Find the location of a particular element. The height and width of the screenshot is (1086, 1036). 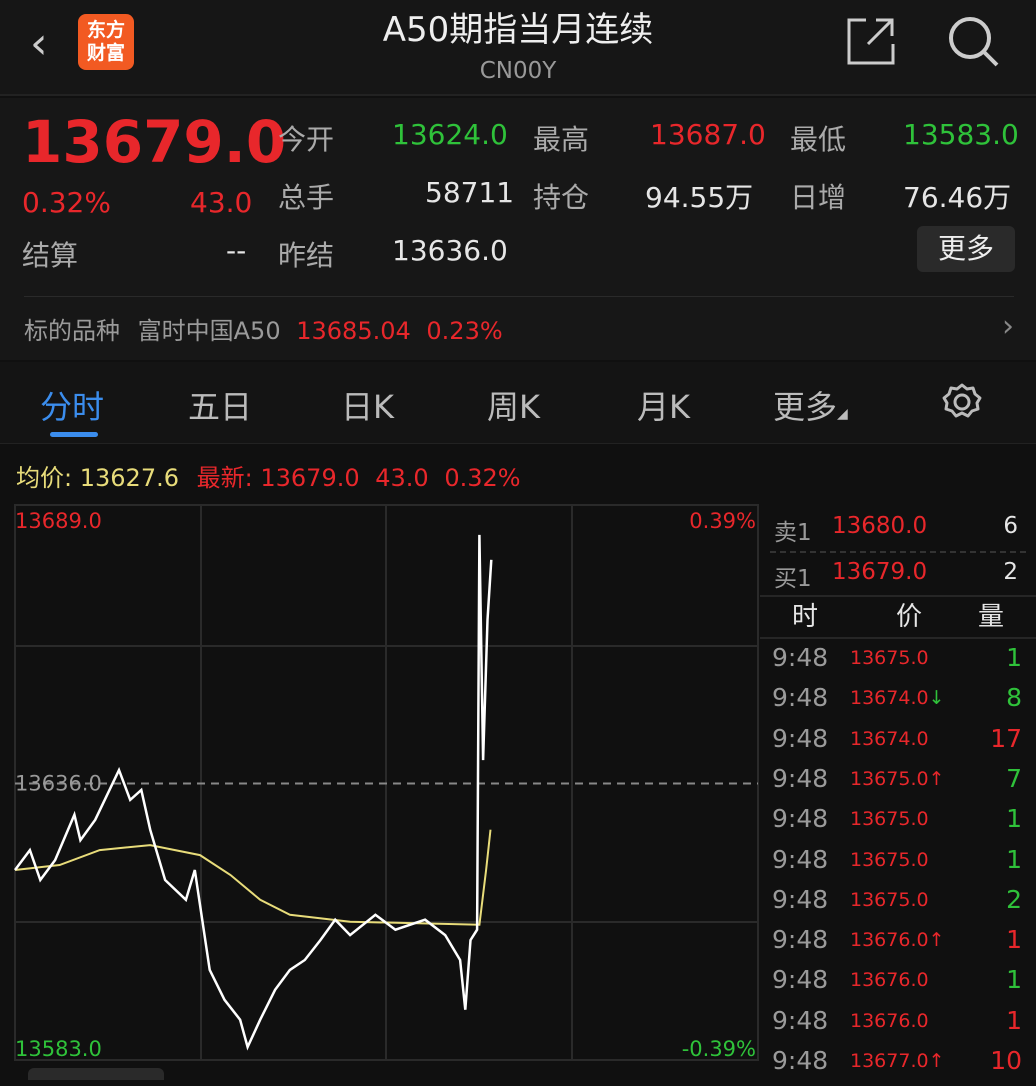

trade-volume: 8 is located at coordinates (1014, 698).